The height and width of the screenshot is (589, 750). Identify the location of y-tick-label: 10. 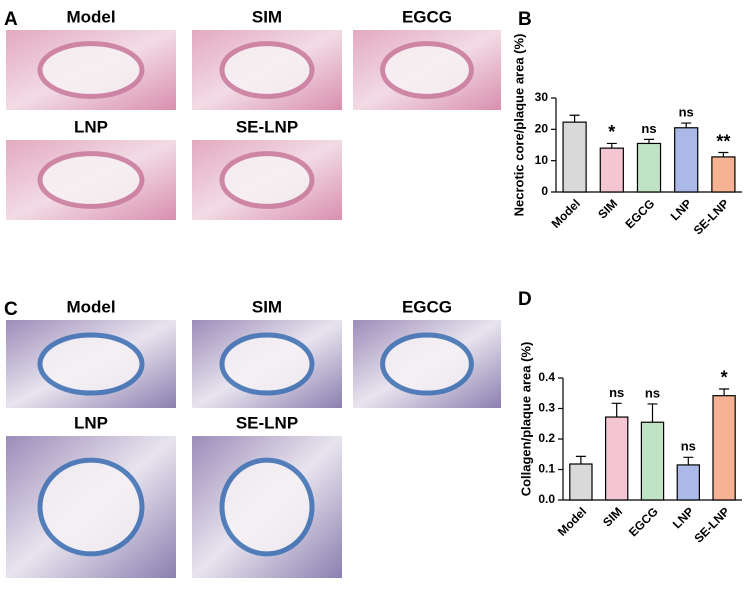
(542, 160).